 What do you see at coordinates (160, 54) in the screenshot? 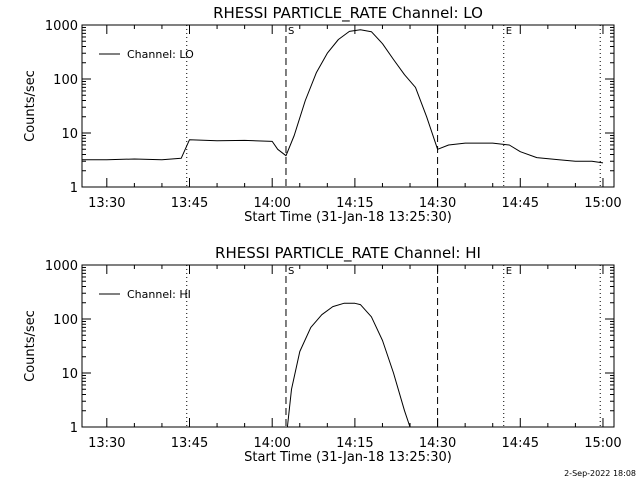
I see `legend-label: Channel: LO` at bounding box center [160, 54].